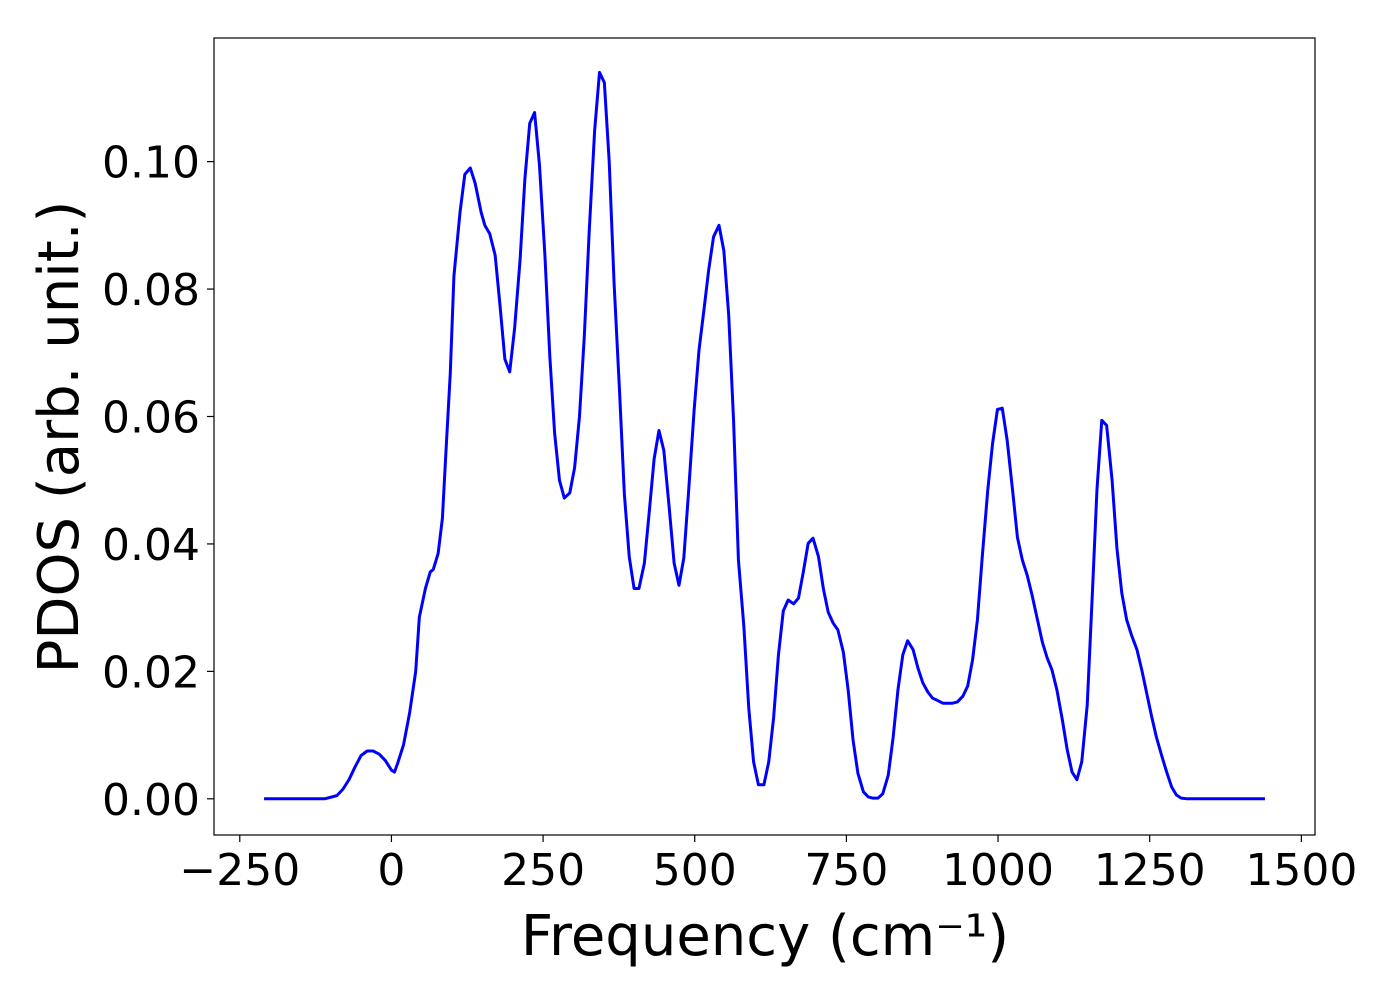  Describe the element at coordinates (239, 870) in the screenshot. I see `x-tick-label: −250` at that location.